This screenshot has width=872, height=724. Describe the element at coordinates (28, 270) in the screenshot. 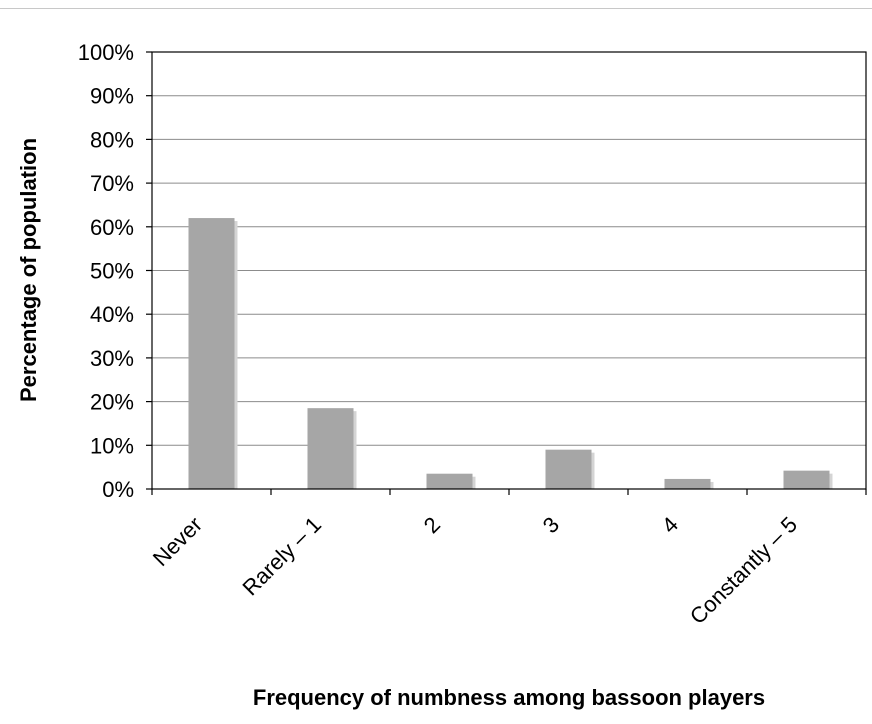

I see `y-axis-title: Percentage of population` at that location.